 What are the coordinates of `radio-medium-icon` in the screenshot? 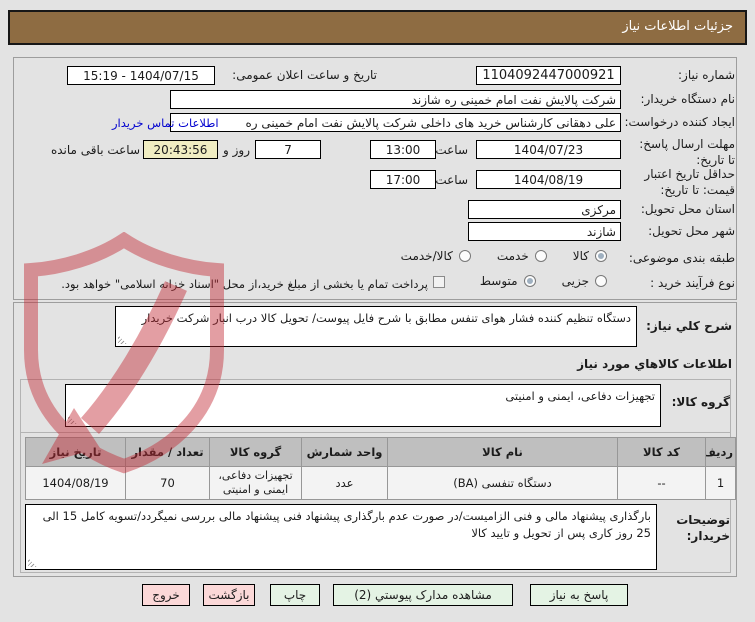 It's located at (529, 281).